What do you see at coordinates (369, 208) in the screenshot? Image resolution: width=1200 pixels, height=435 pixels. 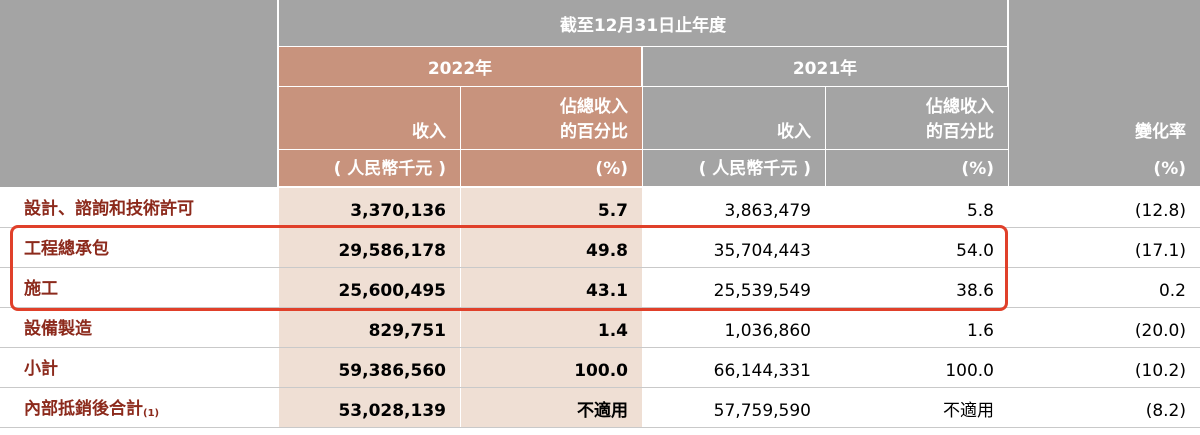 I see `cell: 3,370,136` at bounding box center [369, 208].